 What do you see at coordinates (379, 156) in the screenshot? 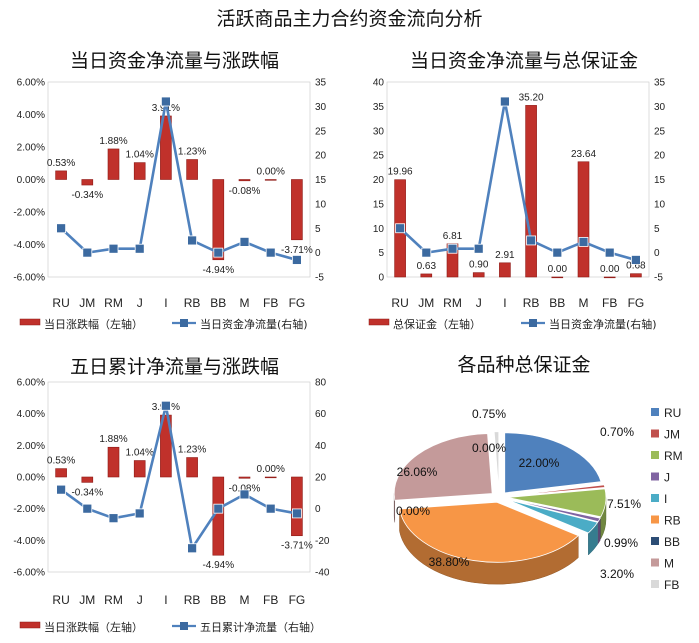
I see `left-axis-tick-label: 25` at bounding box center [379, 156].